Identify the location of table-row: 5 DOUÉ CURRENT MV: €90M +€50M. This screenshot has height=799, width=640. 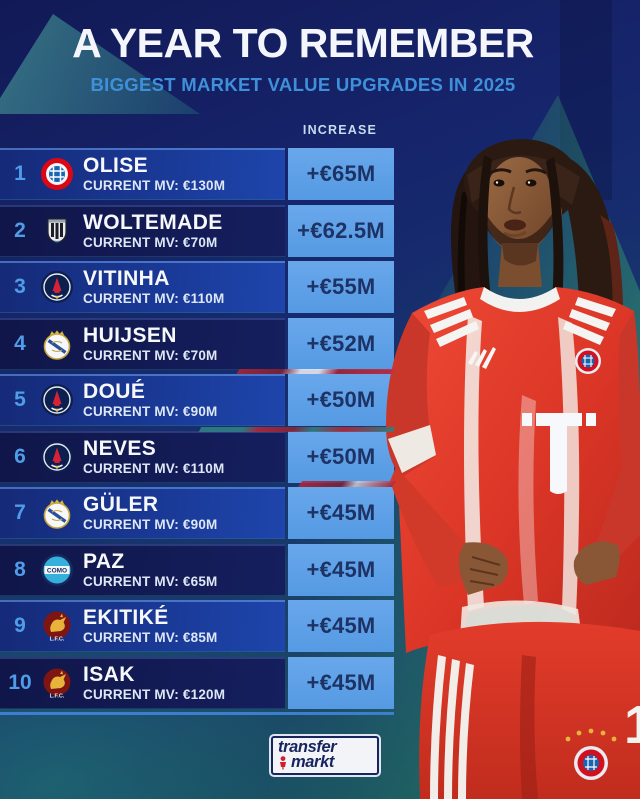
(197, 400).